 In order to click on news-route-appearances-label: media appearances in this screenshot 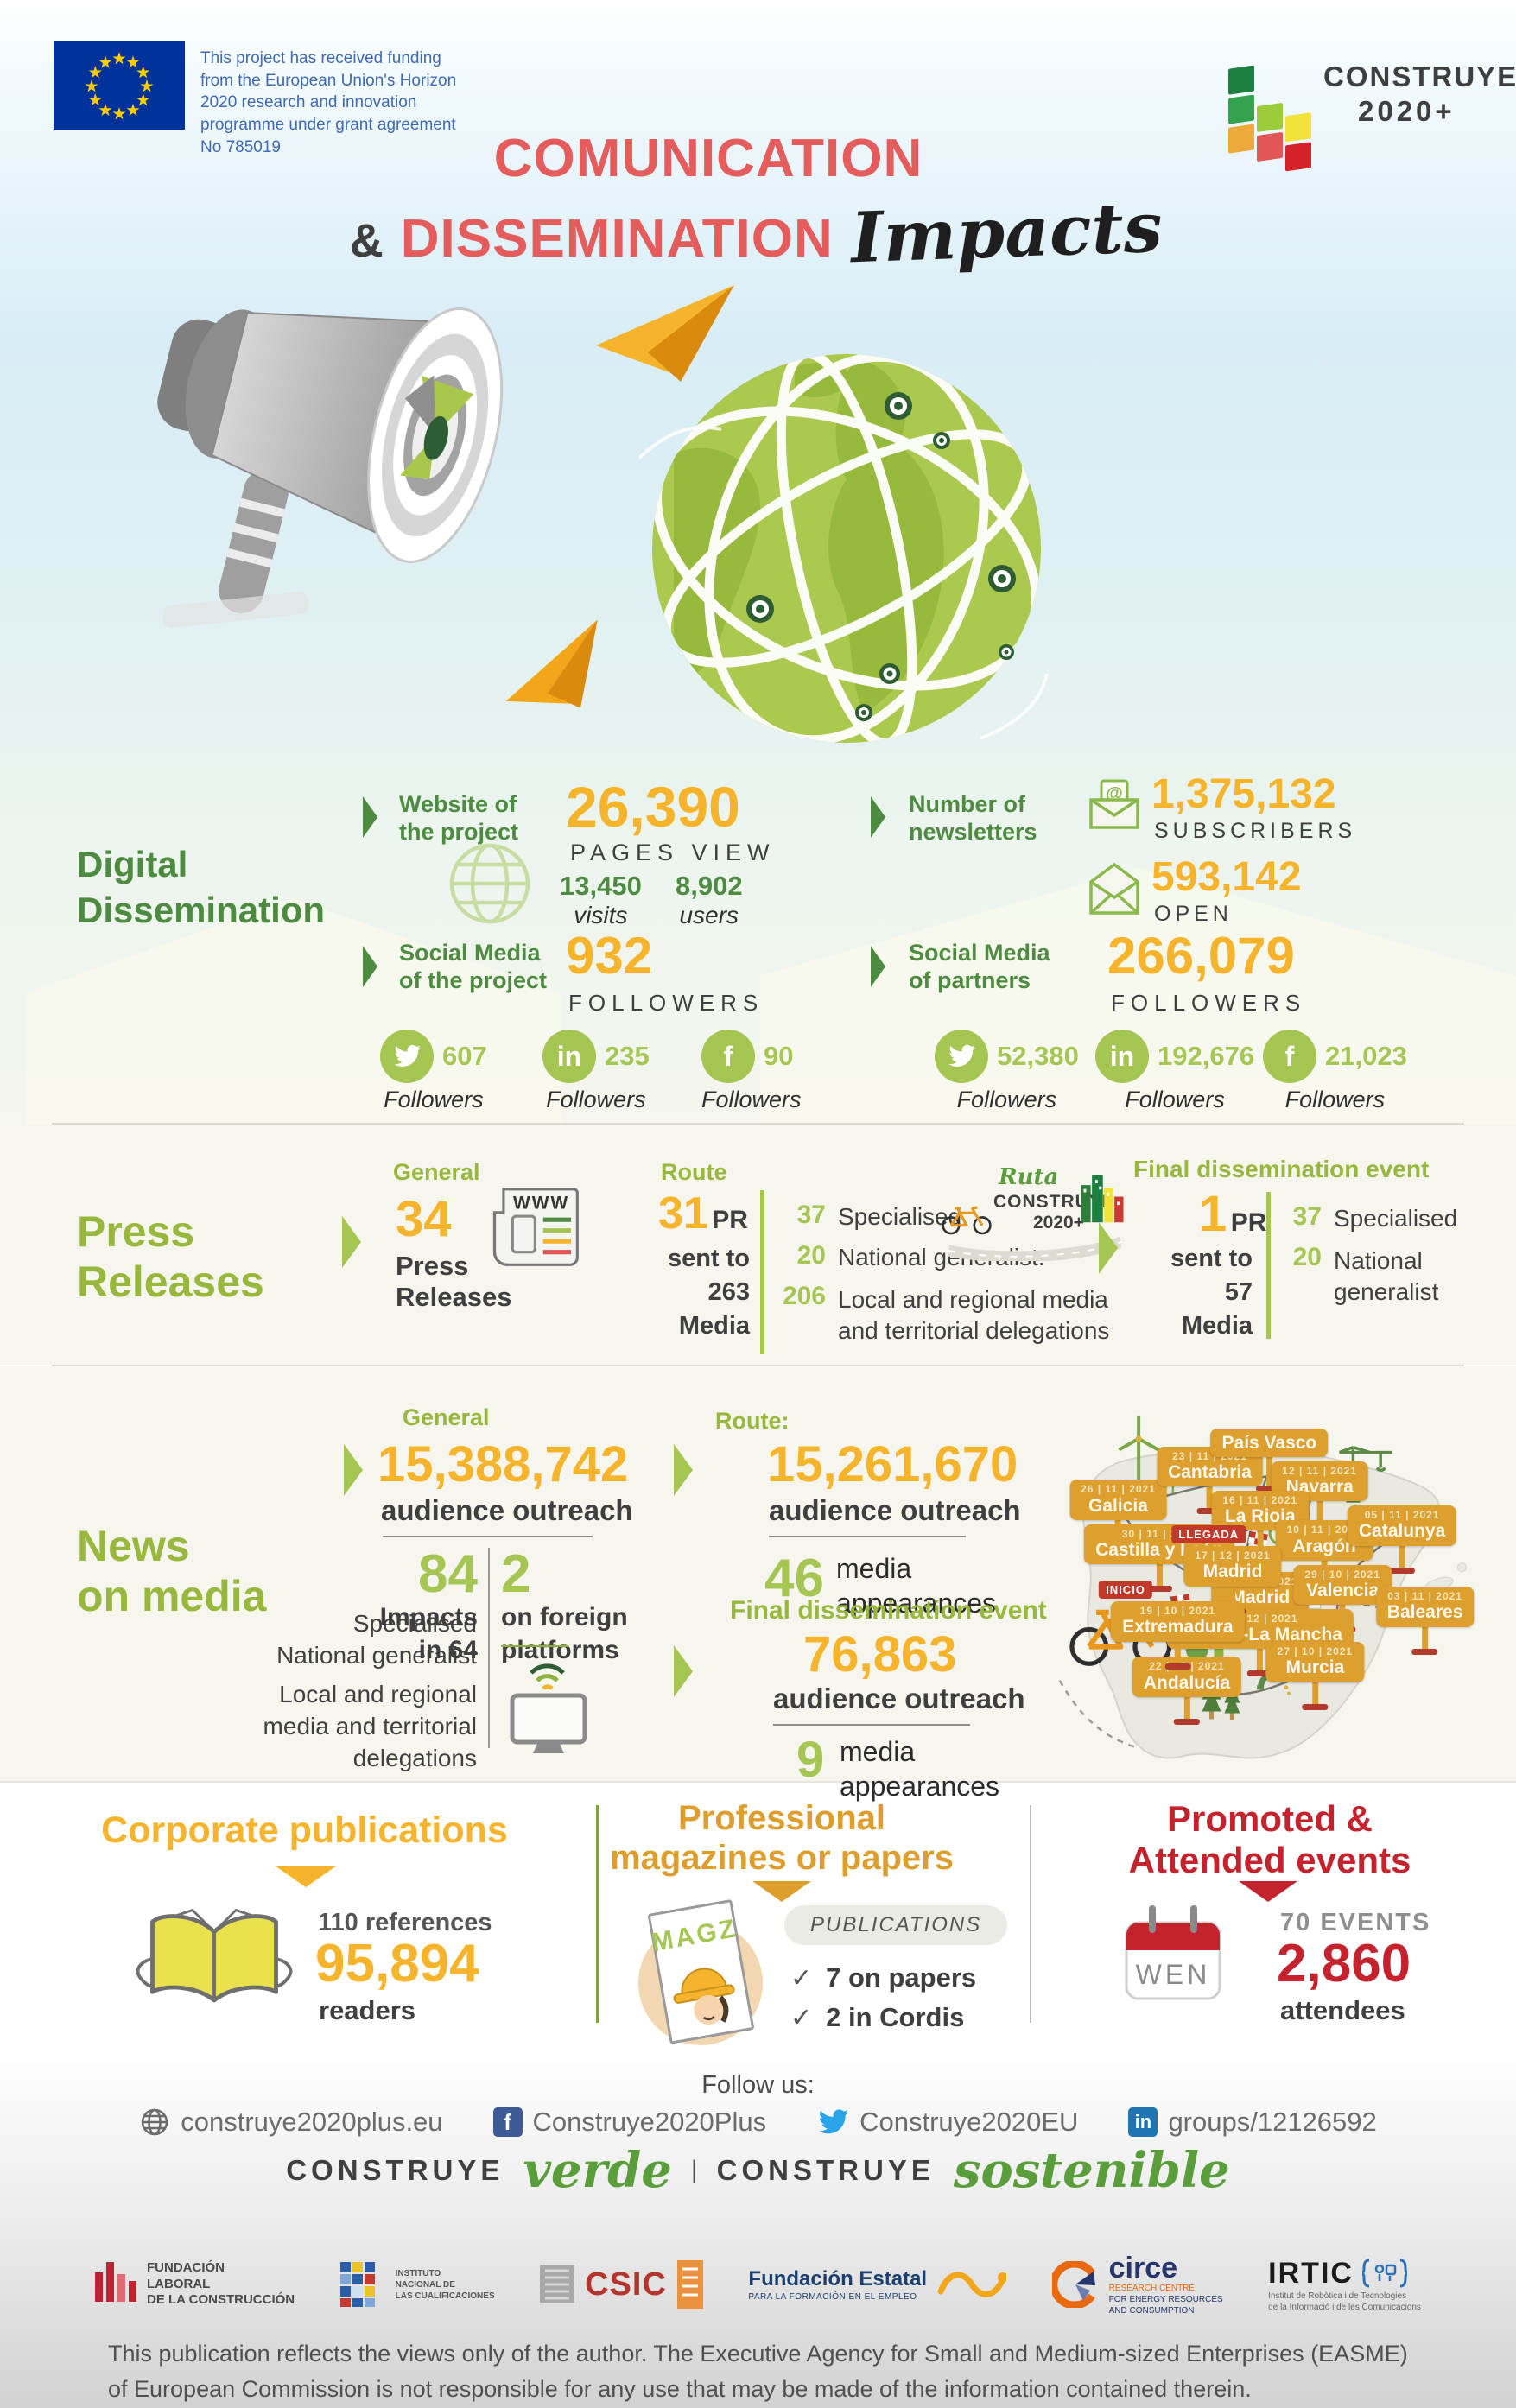, I will do `click(916, 1586)`.